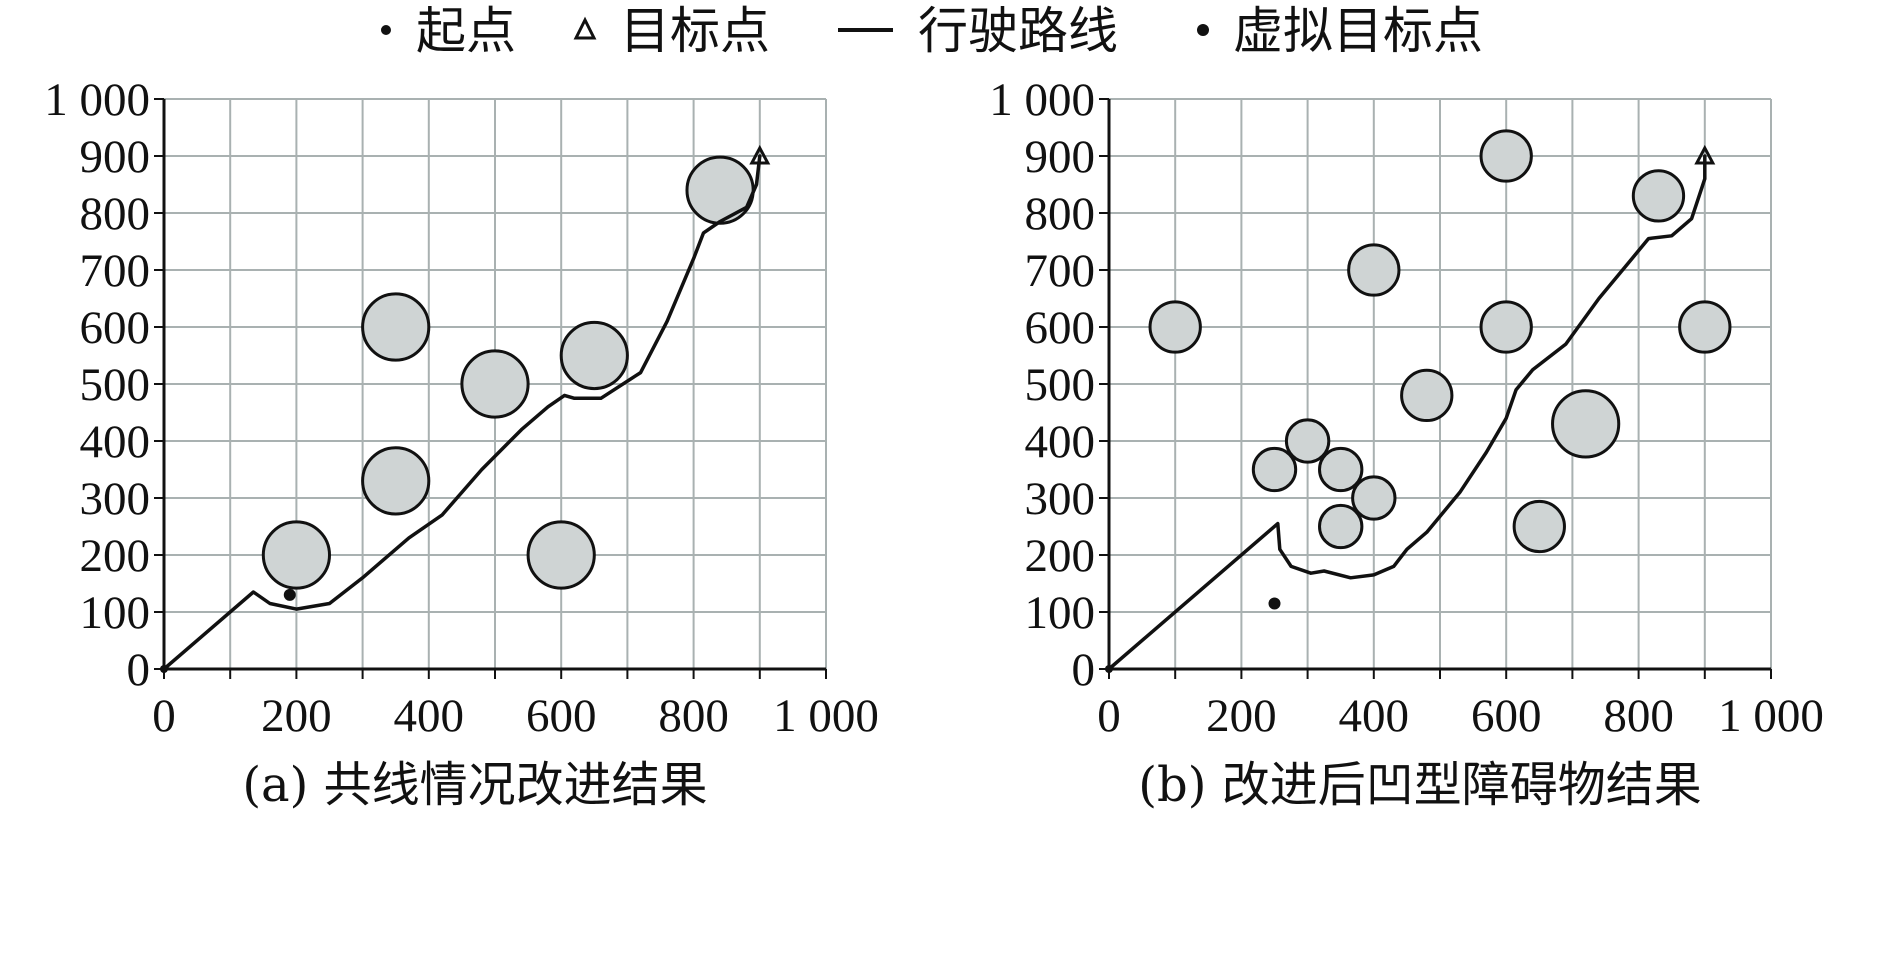 This screenshot has width=1890, height=967. I want to click on legend-item-target: 目标点, so click(671, 31).